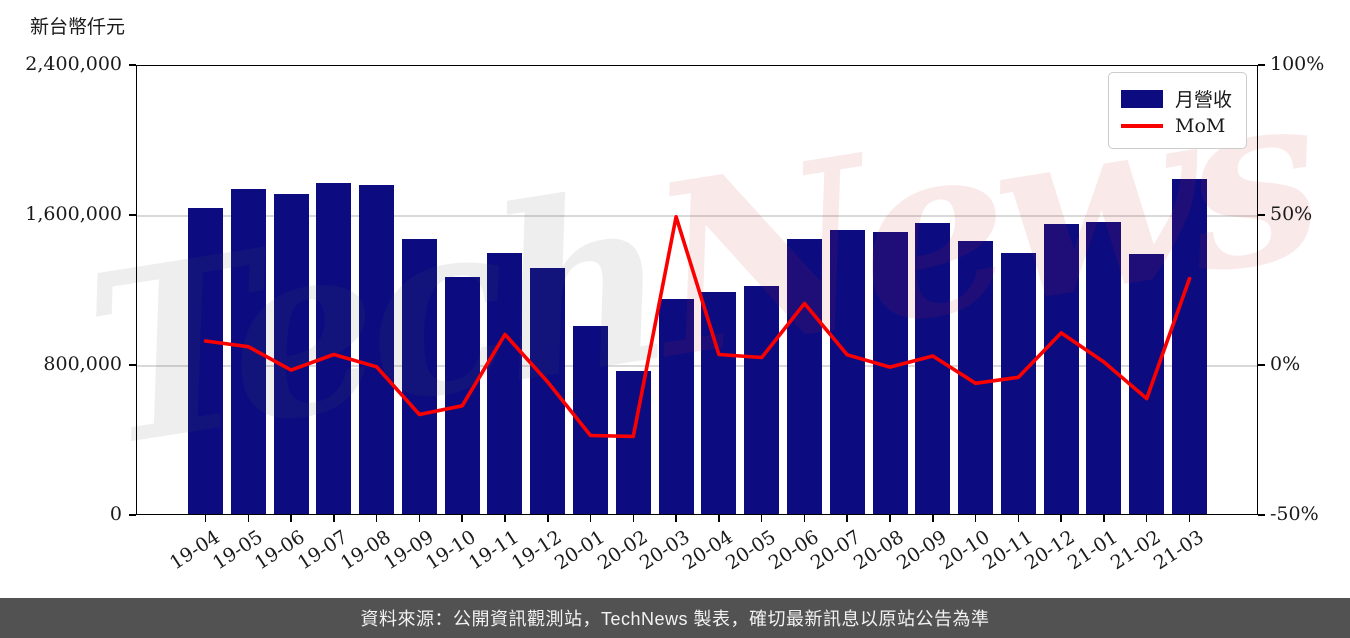 This screenshot has height=638, width=1350. I want to click on x-tick-label-text: 21-02, so click(1135, 550).